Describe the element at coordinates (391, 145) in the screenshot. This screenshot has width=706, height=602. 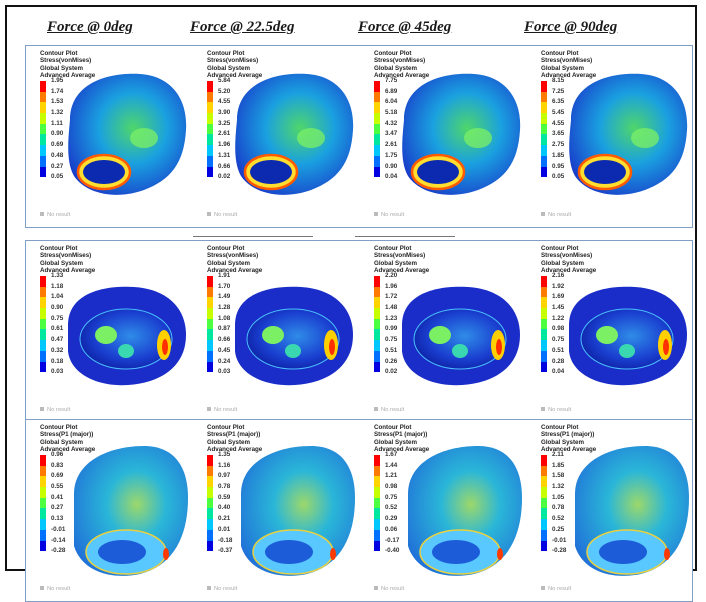
I see `legend-value: 2.61` at that location.